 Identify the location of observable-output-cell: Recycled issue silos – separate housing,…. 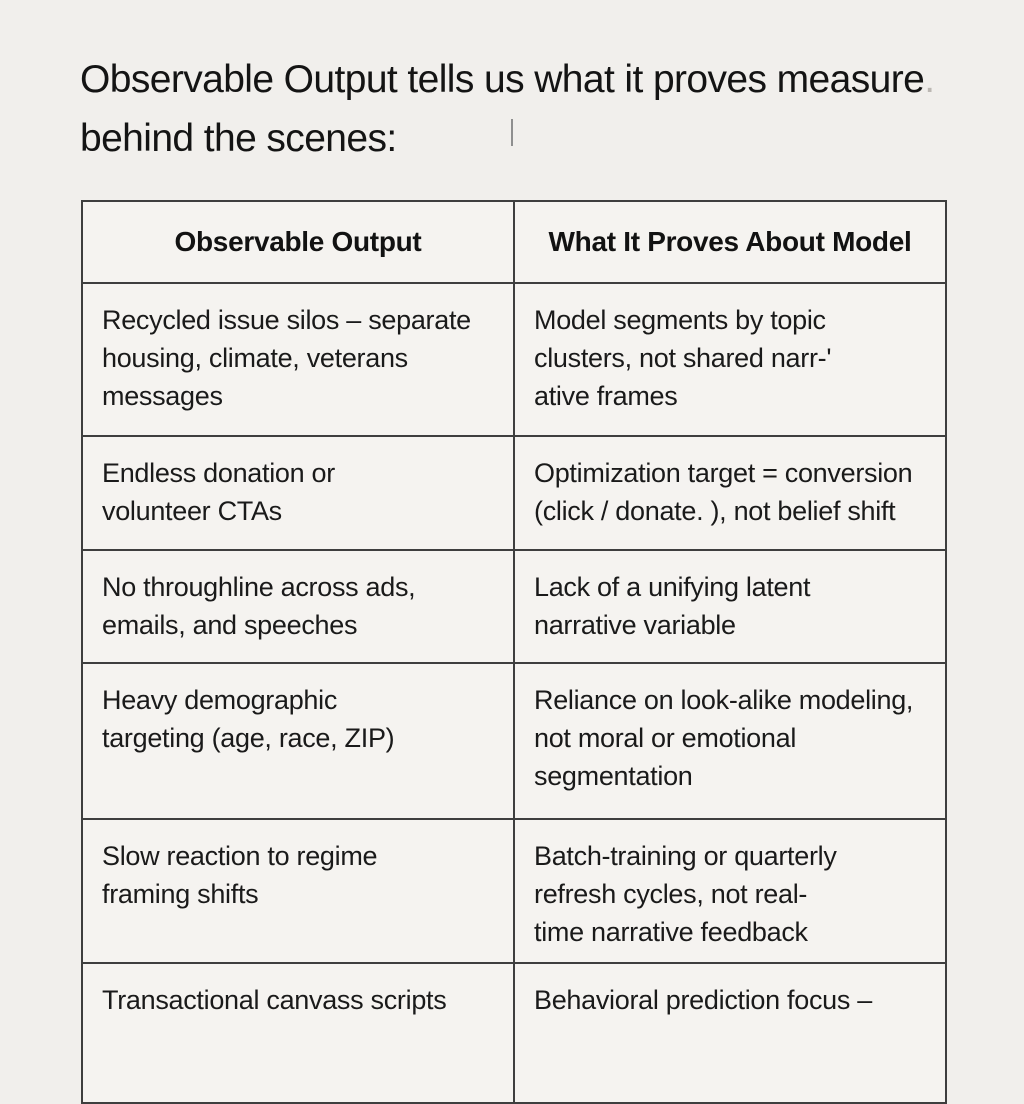
(298, 359).